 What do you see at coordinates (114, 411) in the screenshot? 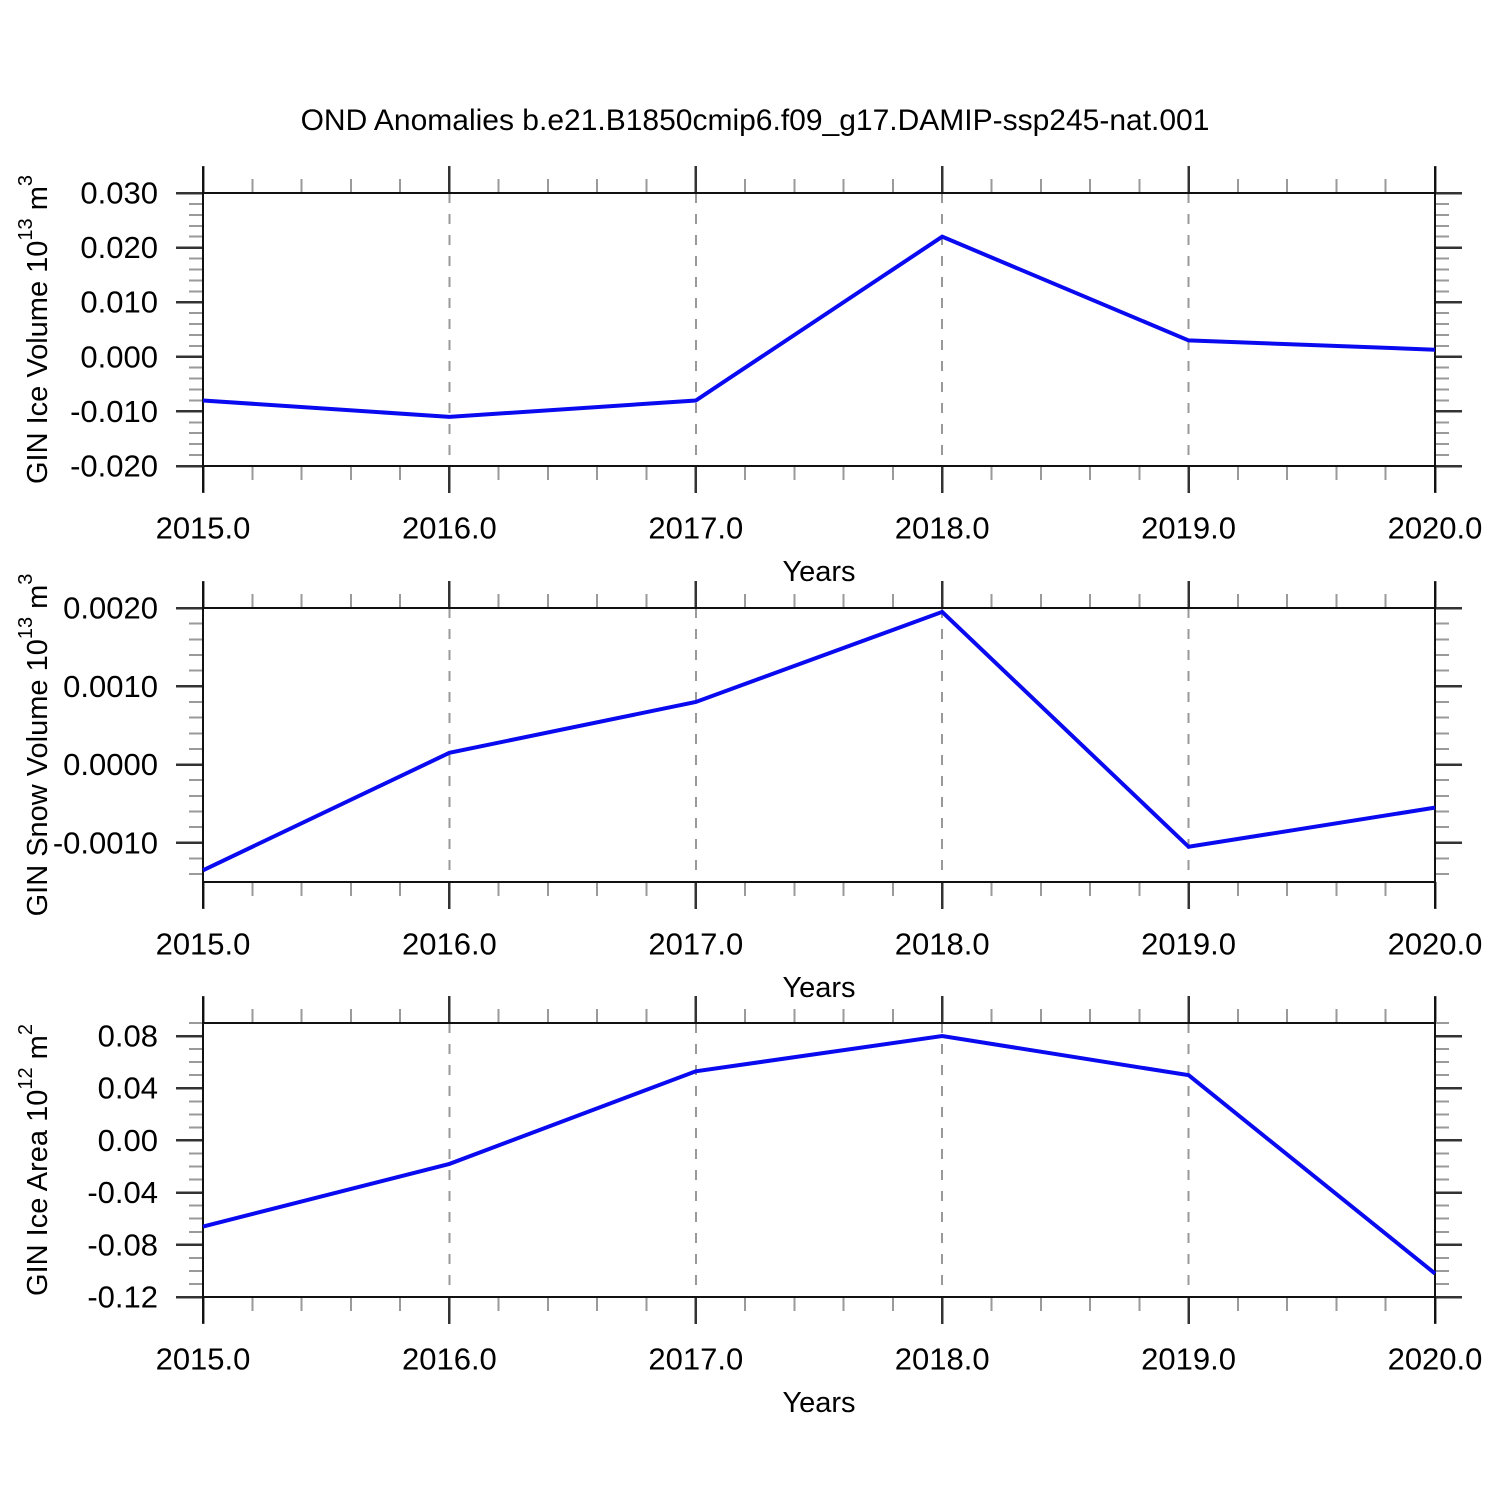
I see `y-tick-label: -0.010` at bounding box center [114, 411].